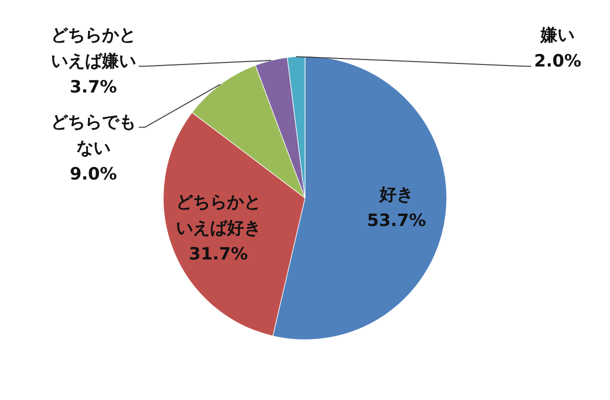 This screenshot has width=610, height=400. I want to click on data-label: 3.7%, so click(93, 88).